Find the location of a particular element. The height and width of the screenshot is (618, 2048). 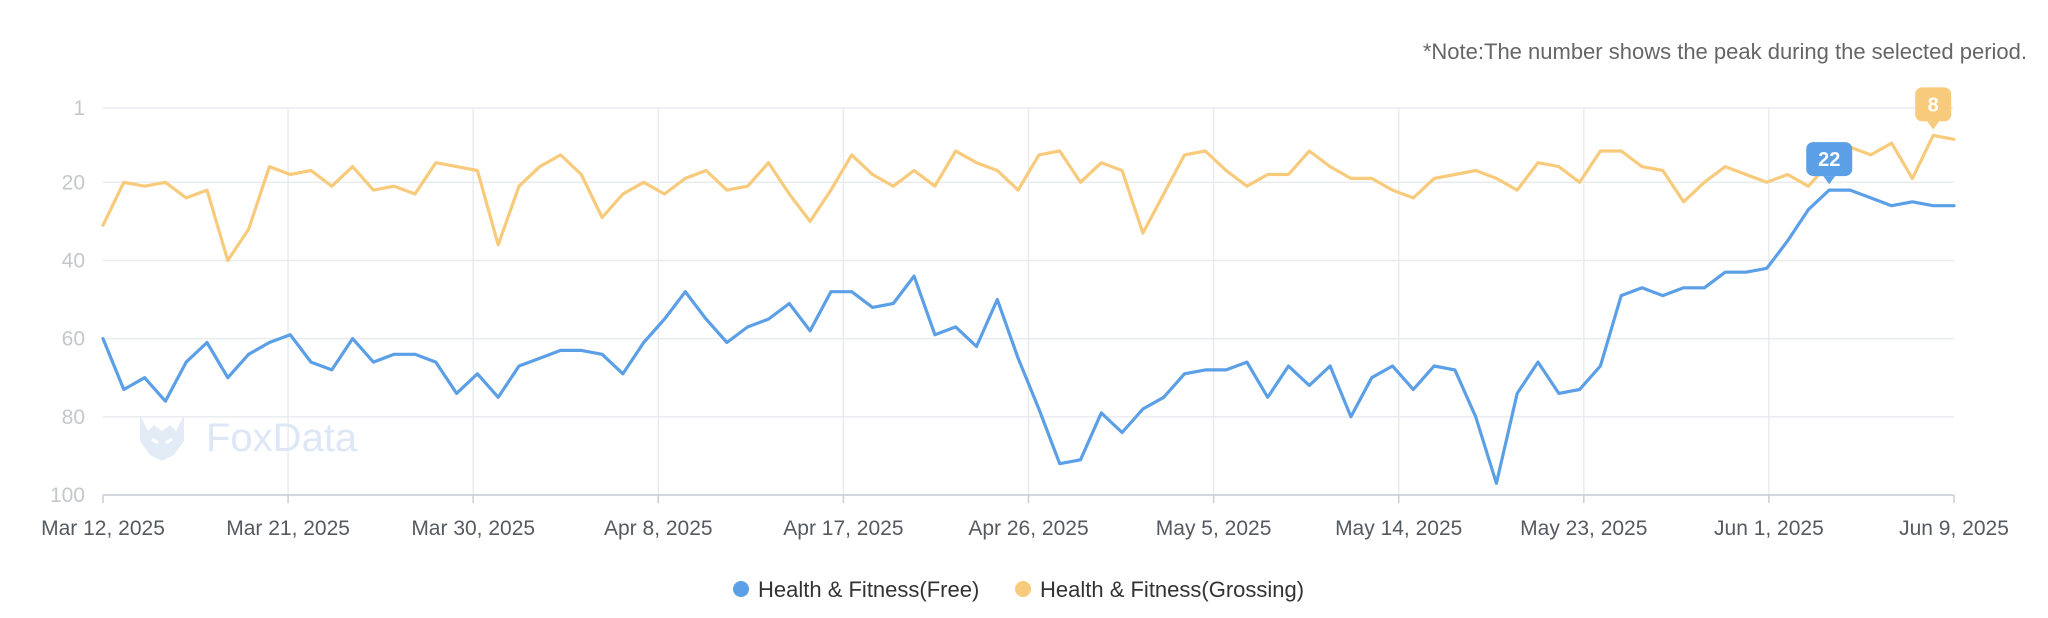

watermark-text: FoxData is located at coordinates (282, 438).